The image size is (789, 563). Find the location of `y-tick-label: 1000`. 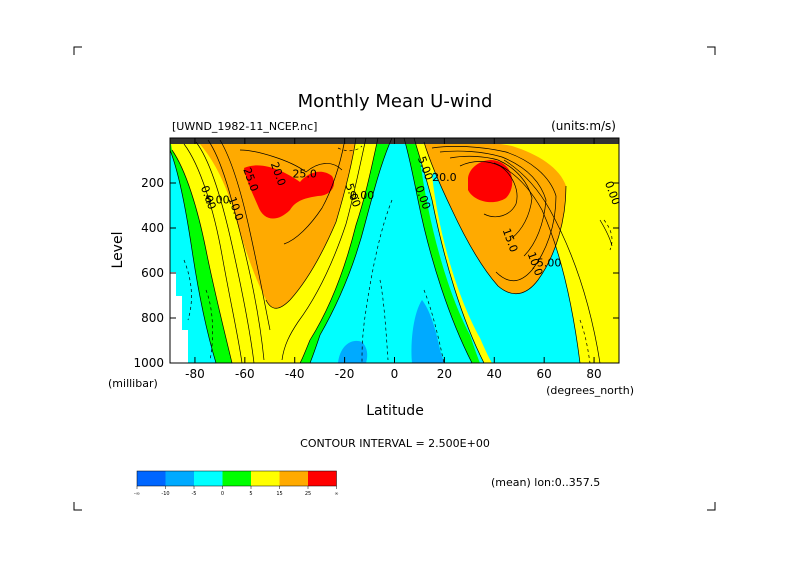

y-tick-label: 1000 is located at coordinates (148, 363).